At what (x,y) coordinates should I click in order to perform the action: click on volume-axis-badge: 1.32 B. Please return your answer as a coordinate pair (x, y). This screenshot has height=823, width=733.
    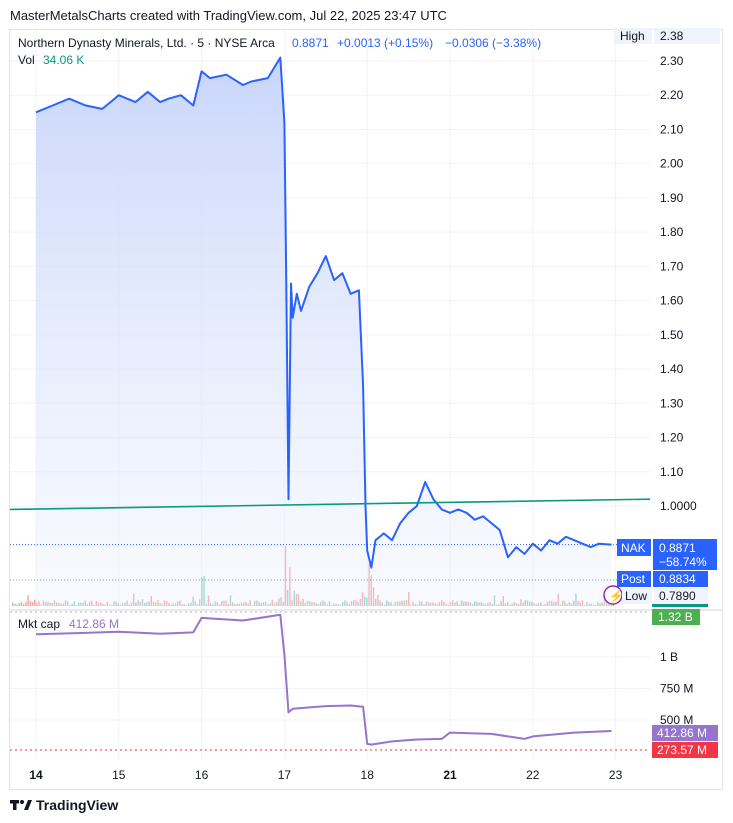
    Looking at the image, I should click on (680, 614).